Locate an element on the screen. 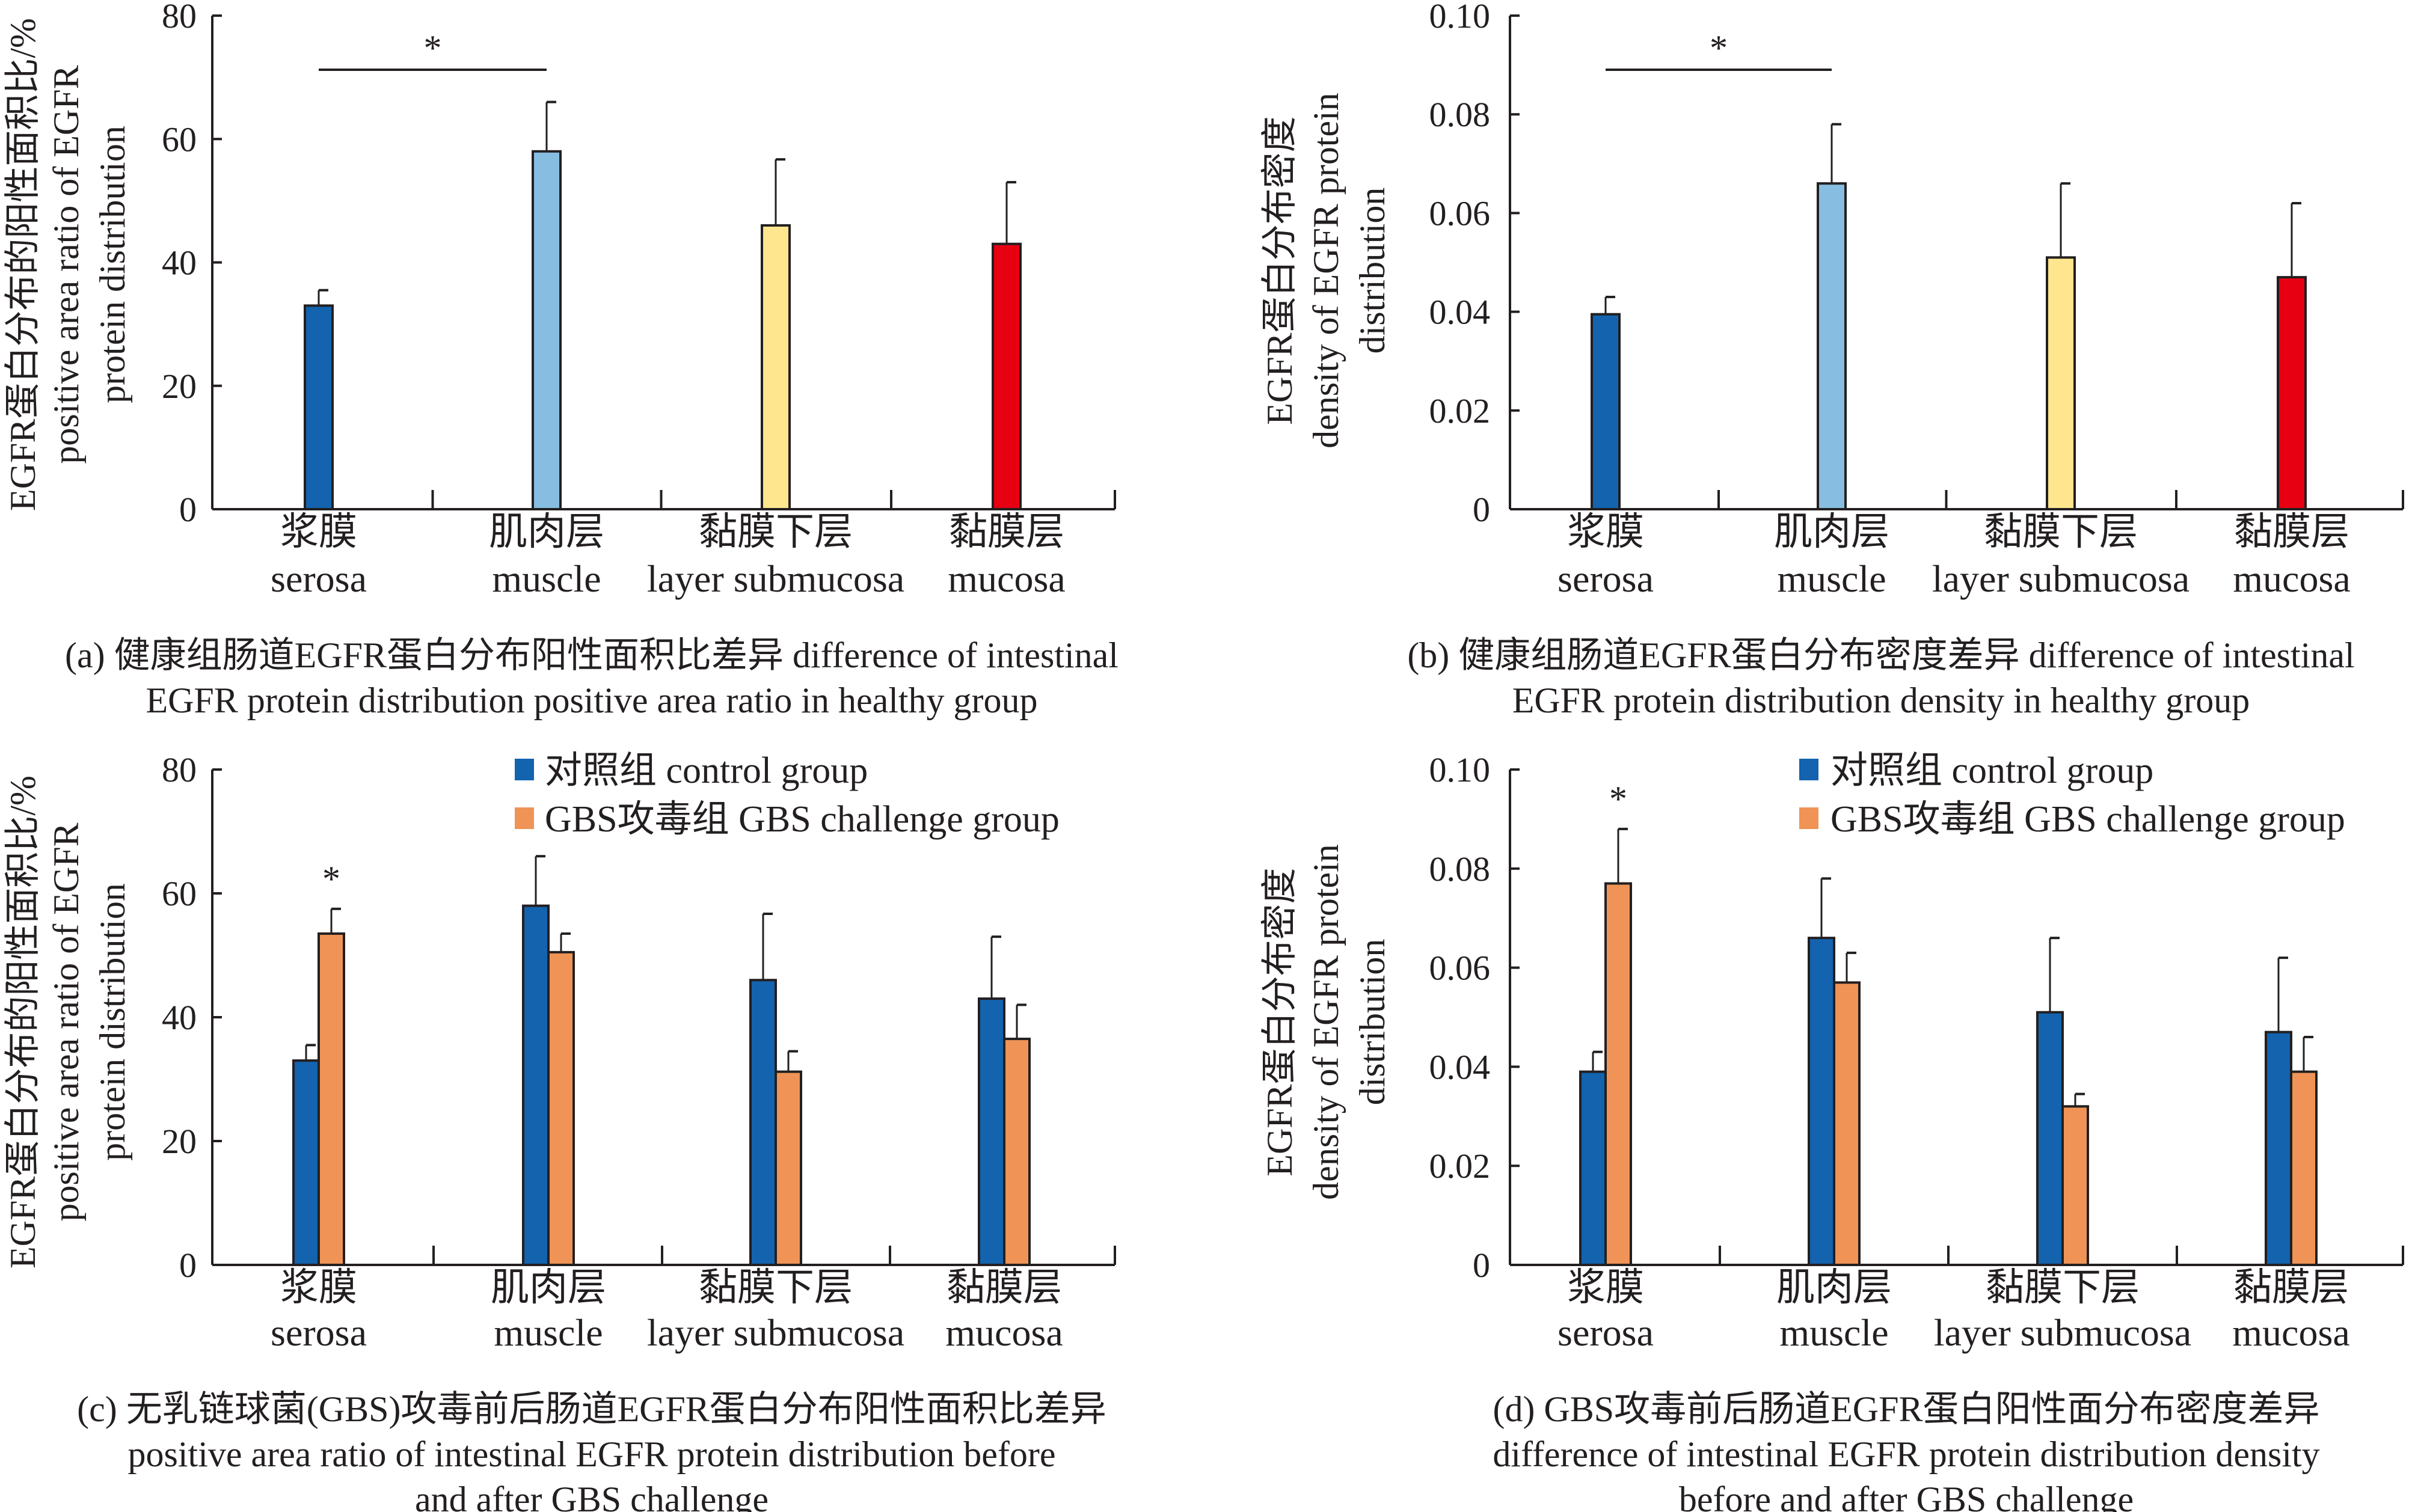 The height and width of the screenshot is (1512, 2415). y-tick-label: 0.10 is located at coordinates (1460, 17).